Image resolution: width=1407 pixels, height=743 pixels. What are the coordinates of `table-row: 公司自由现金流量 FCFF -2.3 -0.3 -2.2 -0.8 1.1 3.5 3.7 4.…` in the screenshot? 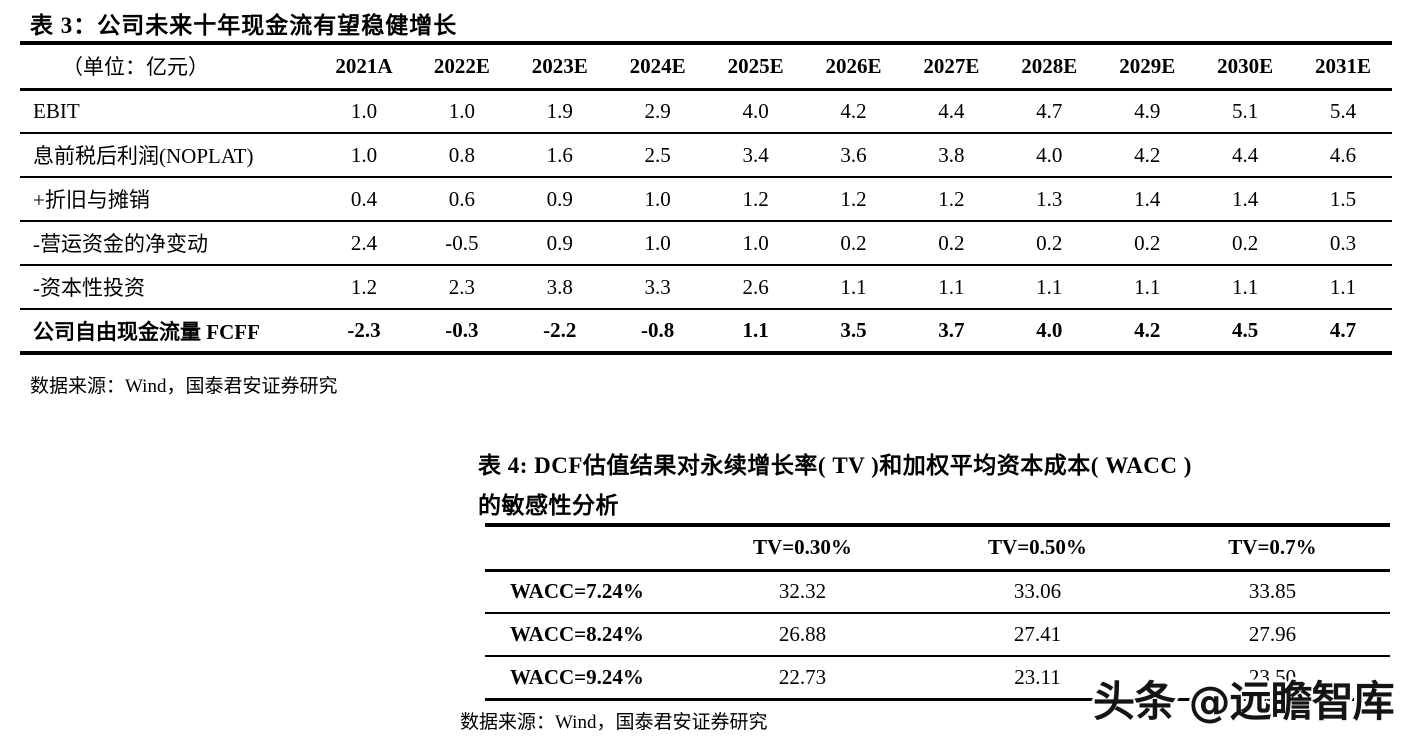 It's located at (706, 332).